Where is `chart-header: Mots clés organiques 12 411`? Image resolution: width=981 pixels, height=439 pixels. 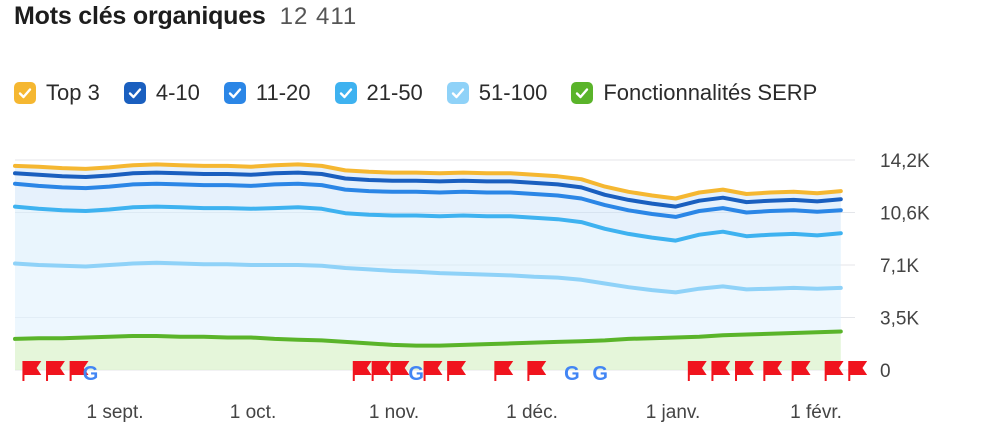
chart-header: Mots clés organiques 12 411 is located at coordinates (185, 22).